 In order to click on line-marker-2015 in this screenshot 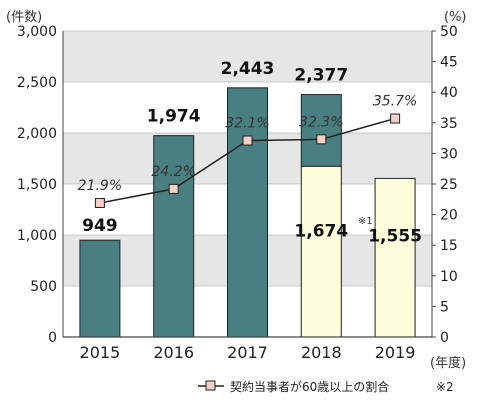, I will do `click(99, 202)`.